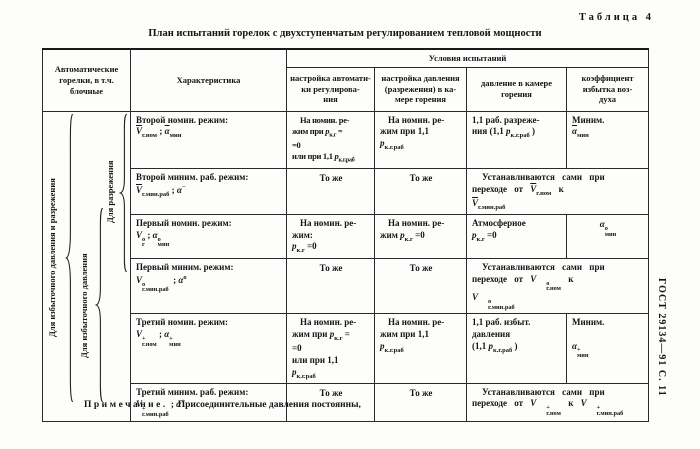 Image resolution: width=700 pixels, height=449 pixels. What do you see at coordinates (516, 89) in the screenshot?
I see `header-chamber-pressure: давление в камере горения` at bounding box center [516, 89].